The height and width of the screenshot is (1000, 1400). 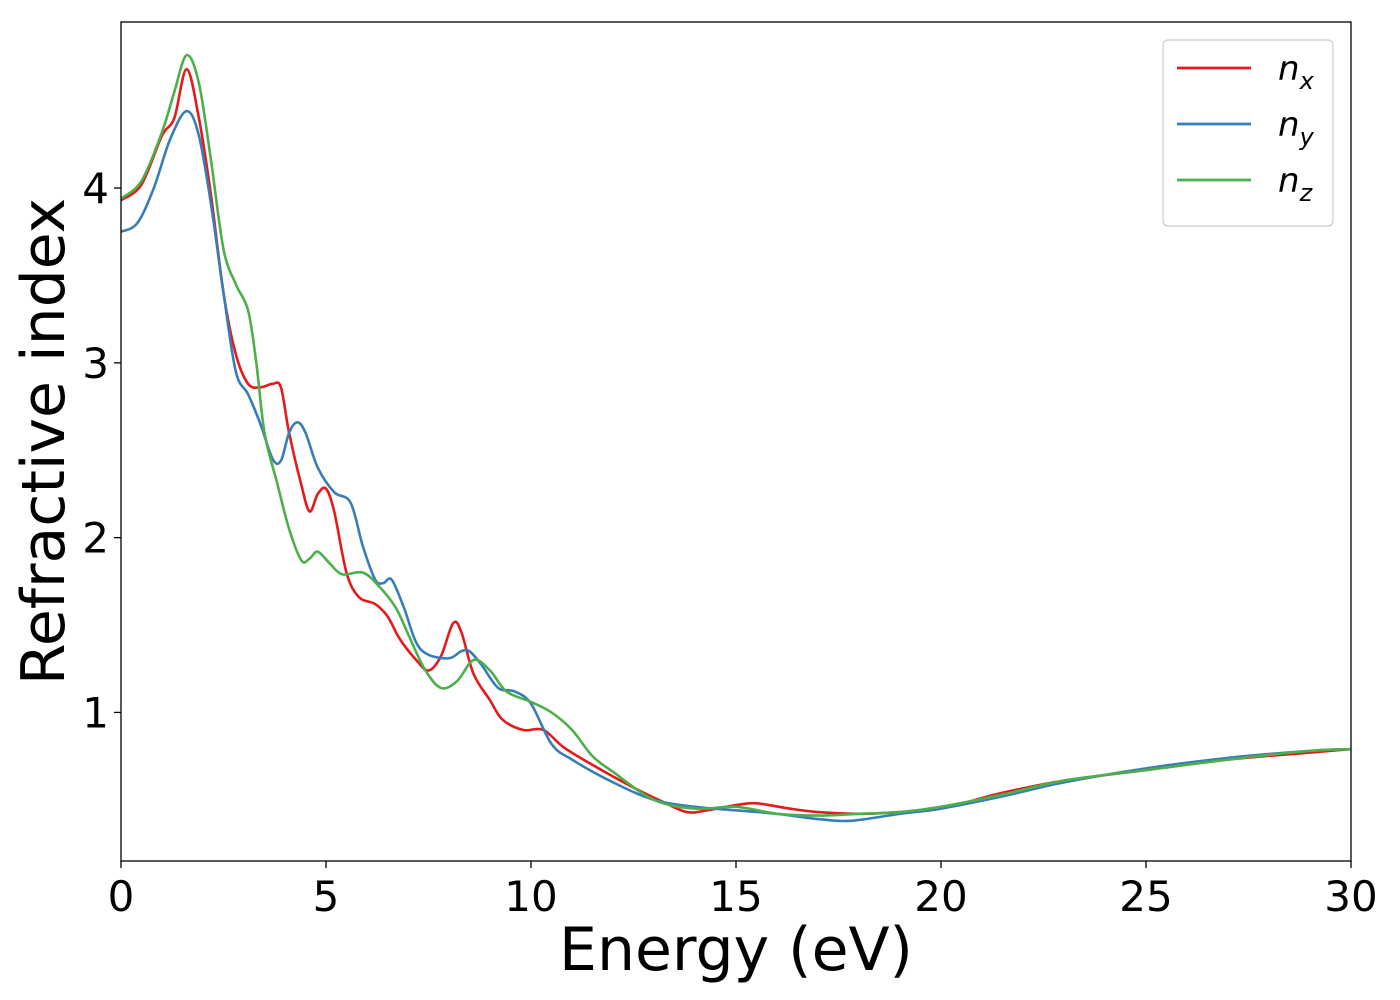 What do you see at coordinates (1145, 896) in the screenshot?
I see `x-tick-label: 25` at bounding box center [1145, 896].